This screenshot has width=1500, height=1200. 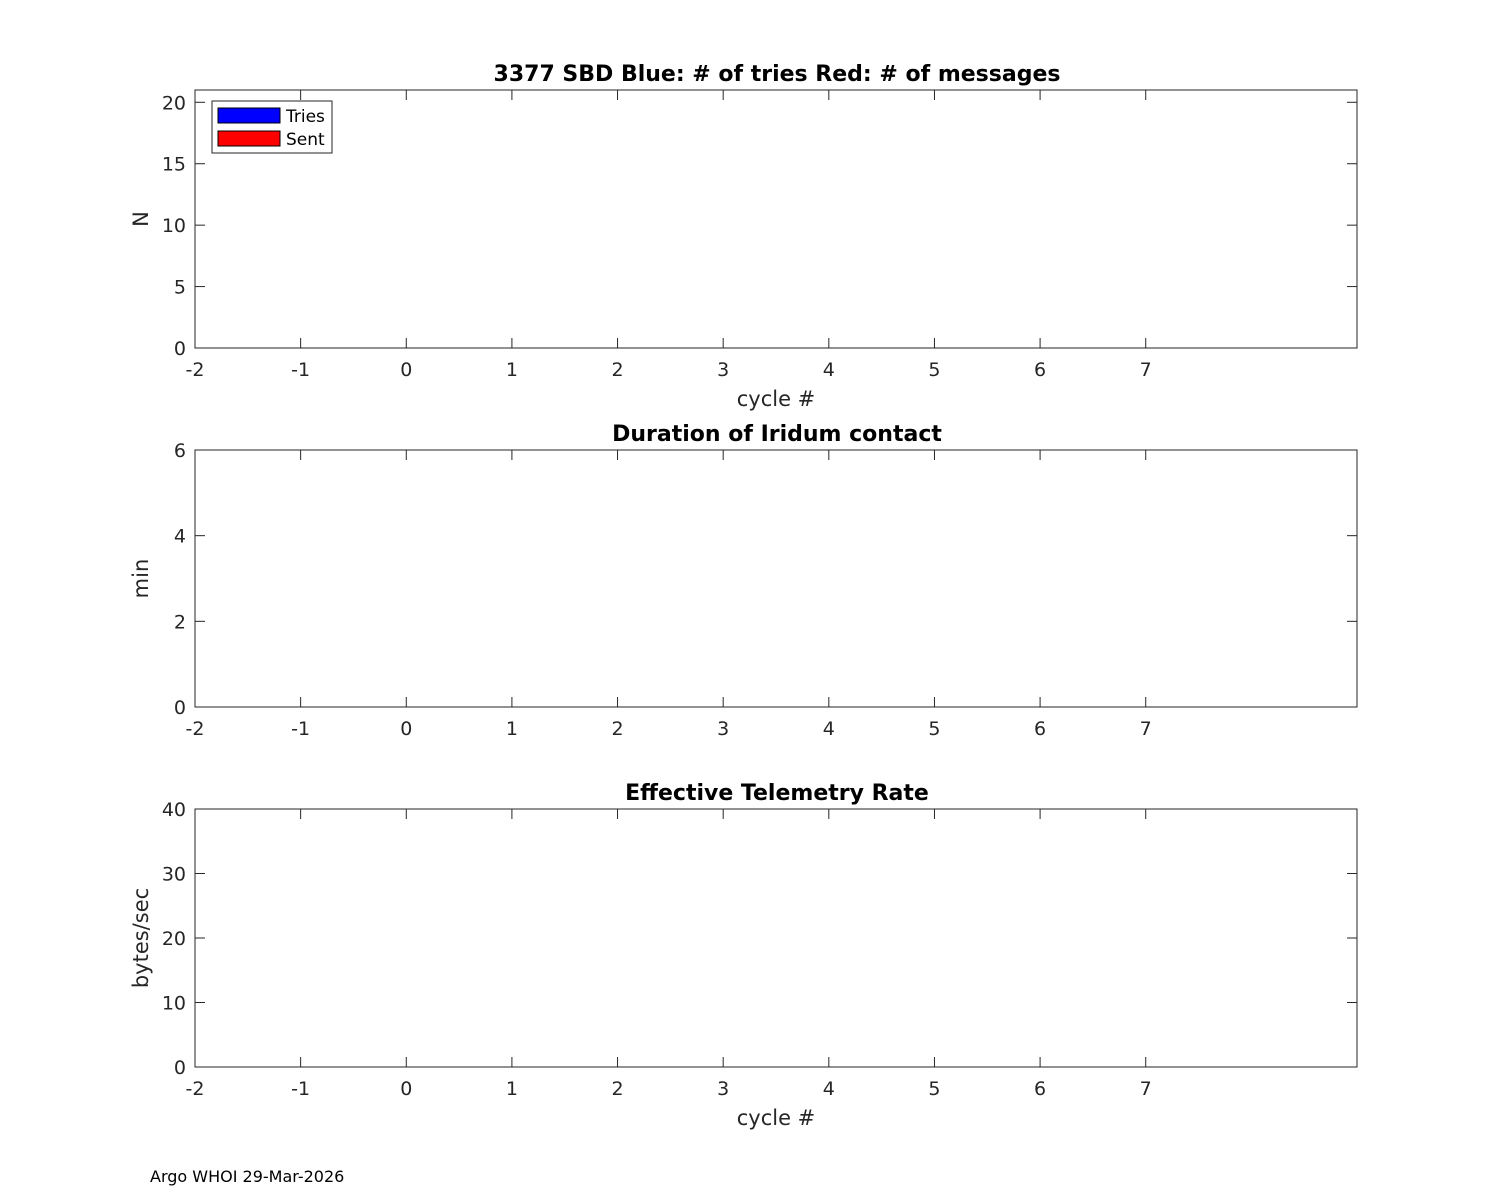 I want to click on y-tick-label: 5, so click(x=180, y=288).